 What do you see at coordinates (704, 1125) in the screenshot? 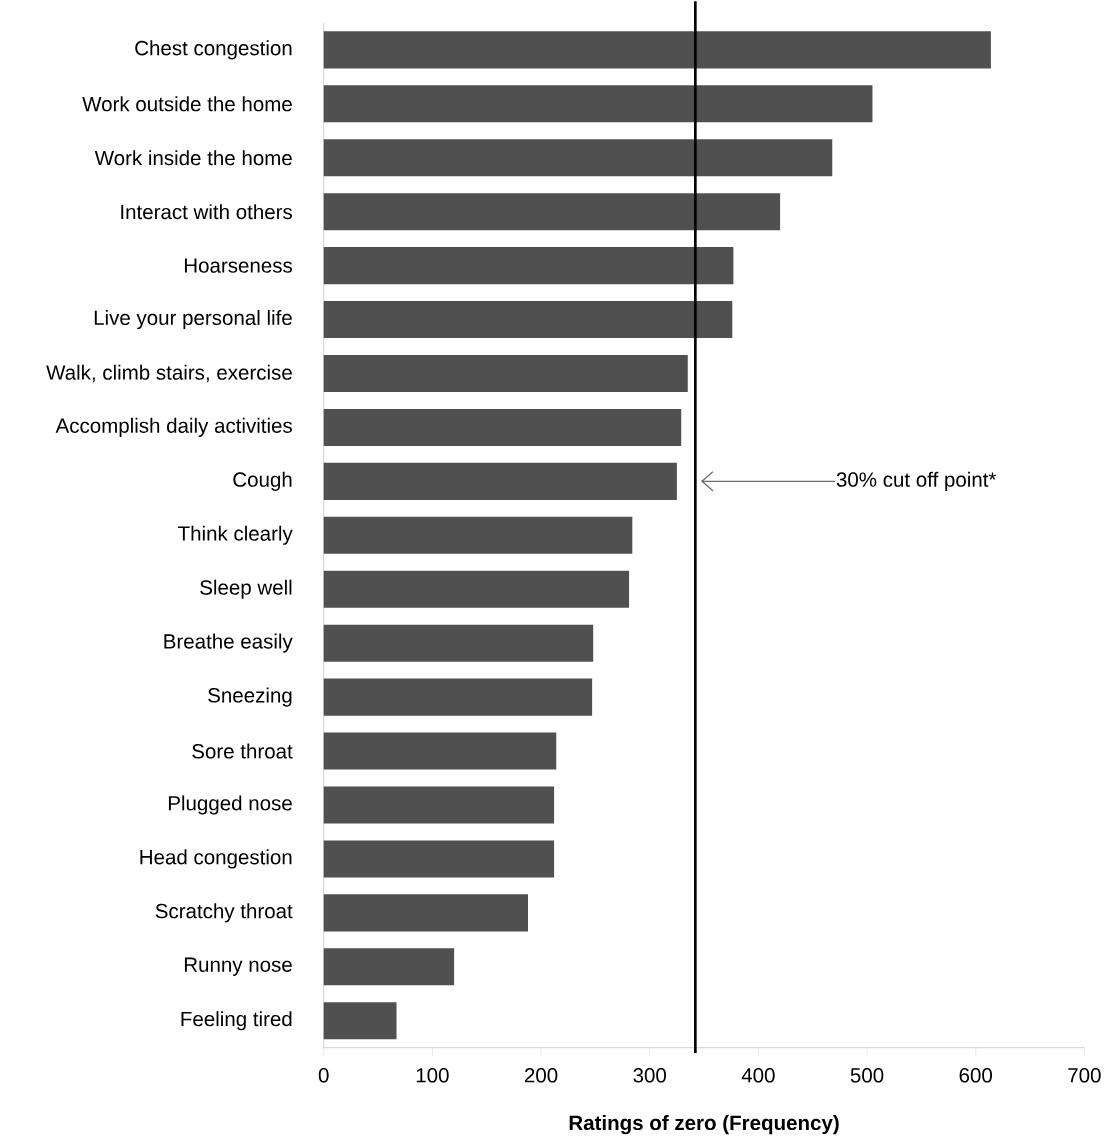
I see `x-axis-title: Ratings of zero (Frequency)` at bounding box center [704, 1125].